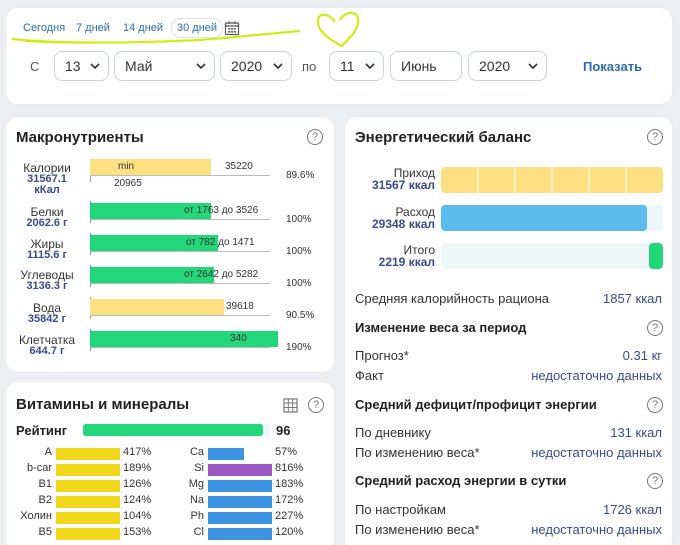 The height and width of the screenshot is (545, 680). Describe the element at coordinates (47, 255) in the screenshot. I see `macro-value: 1115.6 г` at that location.